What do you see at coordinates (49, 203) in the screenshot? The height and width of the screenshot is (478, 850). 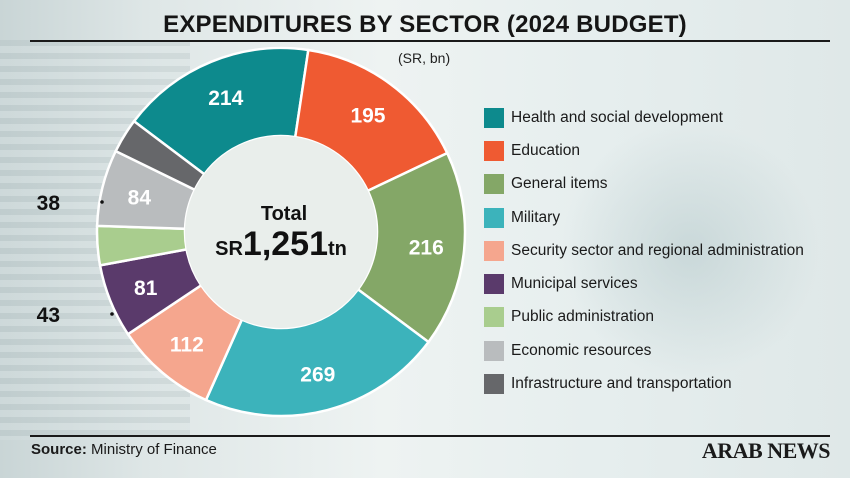 I see `callout-value-infrastructure-and-transportation: 38` at bounding box center [49, 203].